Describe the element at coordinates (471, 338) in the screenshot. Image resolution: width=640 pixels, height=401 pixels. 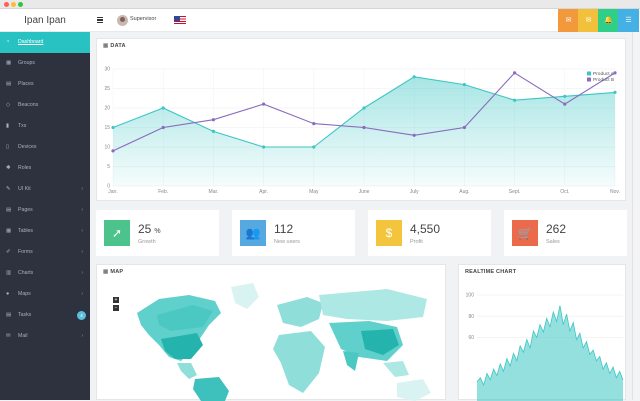
I see `y-tick-label: 60` at that location.